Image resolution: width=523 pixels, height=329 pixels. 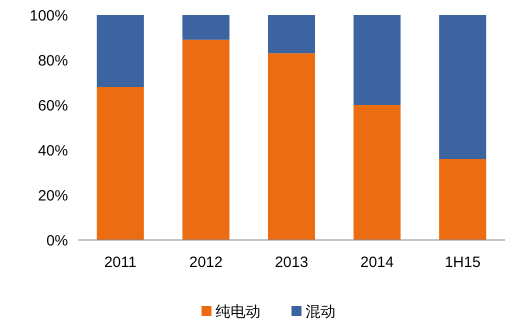 I want to click on x-tick-label: 1H15, so click(x=462, y=262).